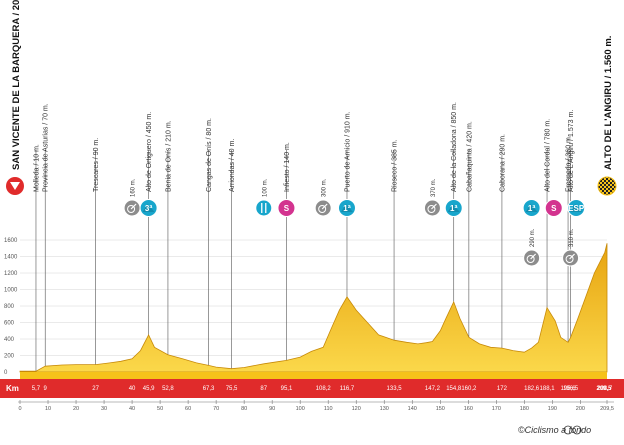  I want to click on km-mark-label: 52,8, so click(168, 389).